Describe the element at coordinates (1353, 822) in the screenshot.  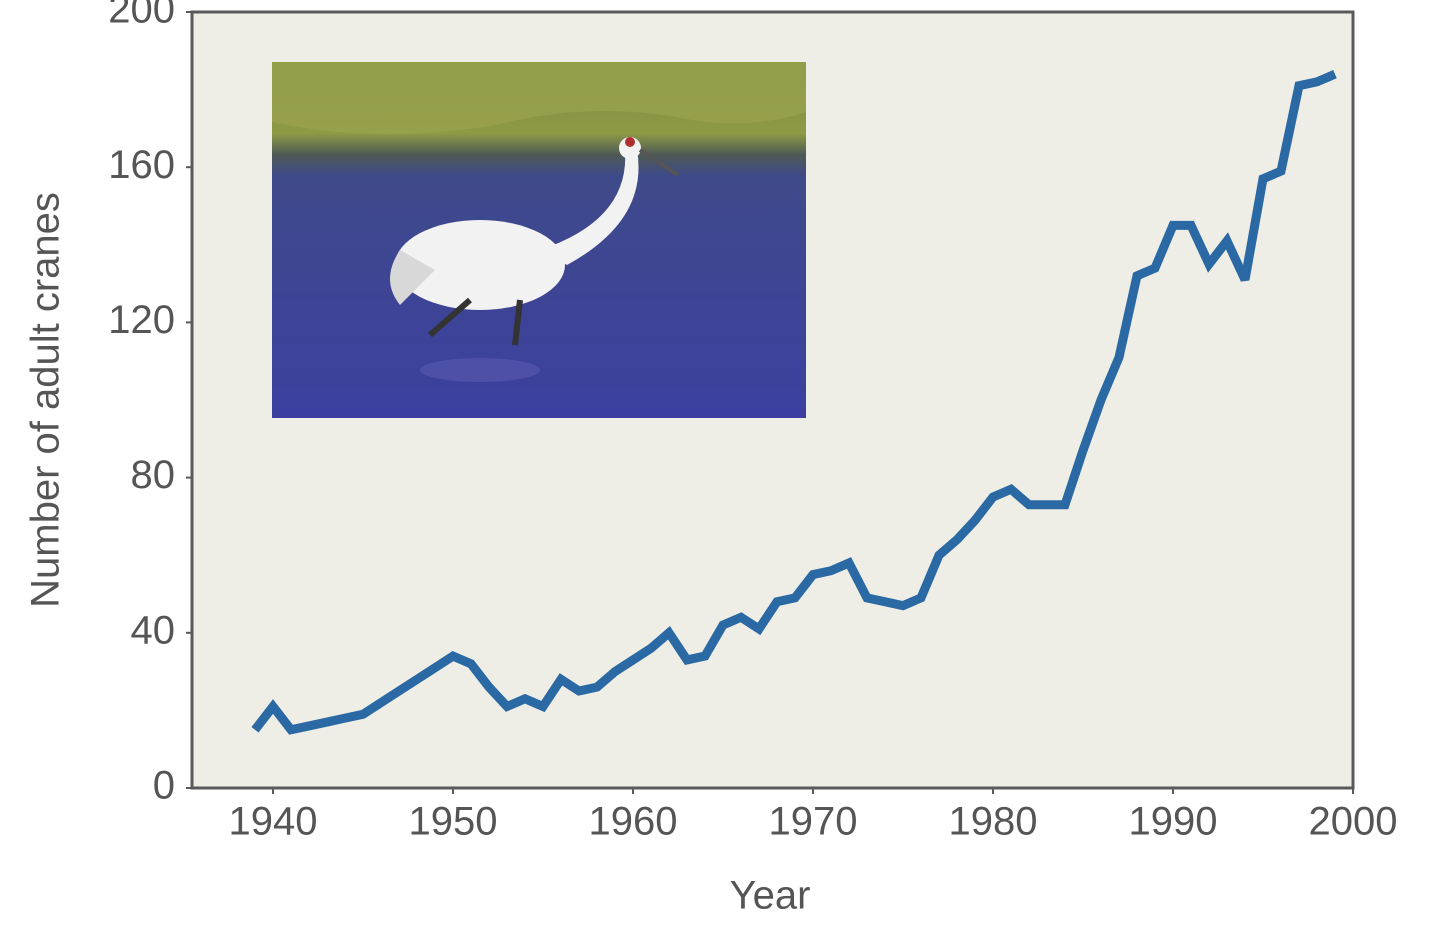
I see `x-tick-label: 2000` at that location.